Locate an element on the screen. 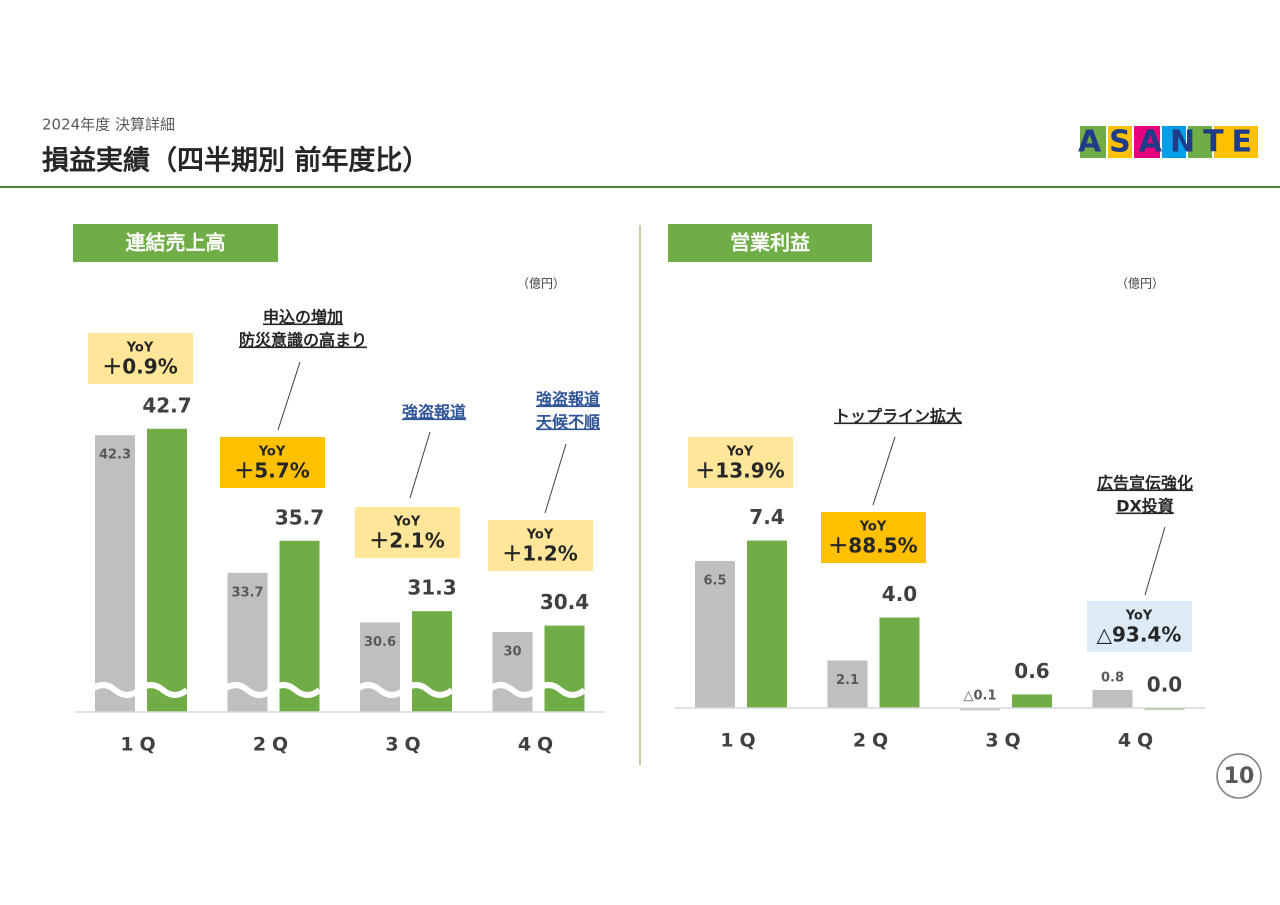 The image size is (1280, 905). value-label: 0.6 is located at coordinates (1031, 671).